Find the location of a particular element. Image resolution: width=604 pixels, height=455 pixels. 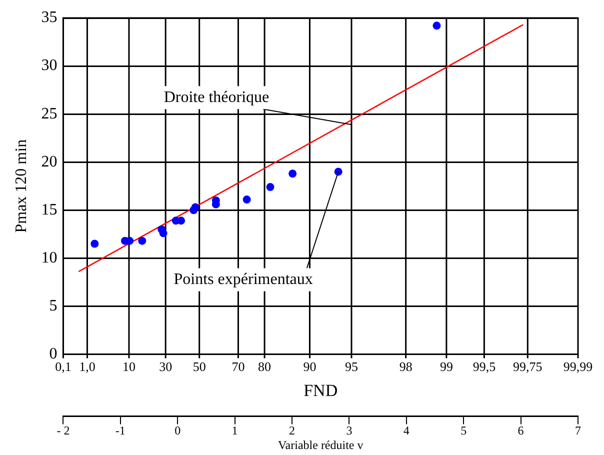

text: 99,75 is located at coordinates (527, 366).